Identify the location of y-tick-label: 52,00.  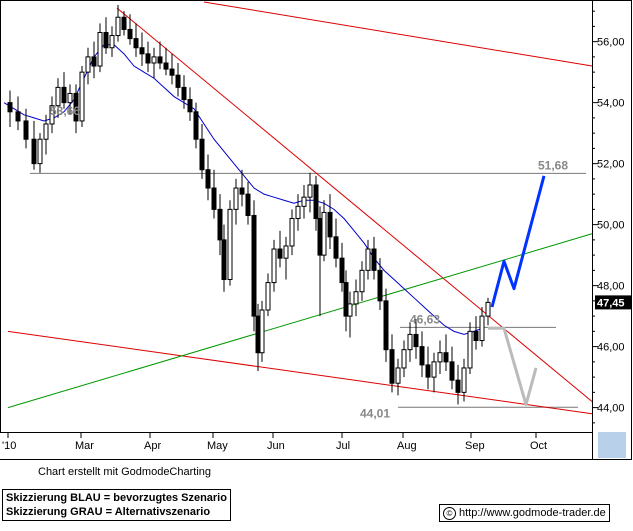
(611, 165).